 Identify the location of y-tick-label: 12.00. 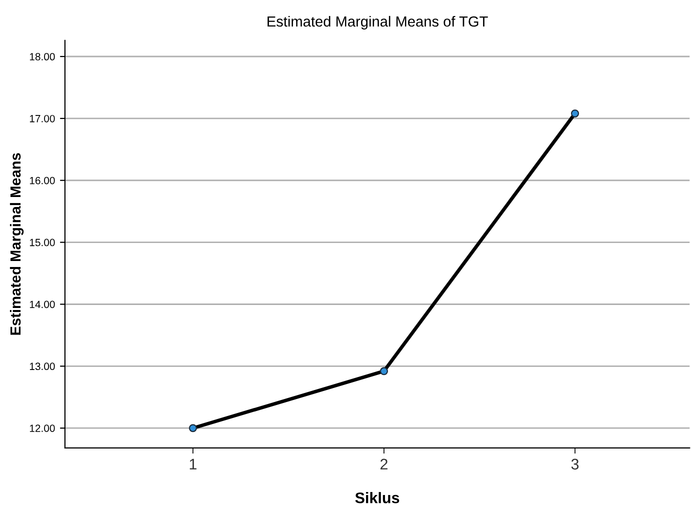
(42, 428).